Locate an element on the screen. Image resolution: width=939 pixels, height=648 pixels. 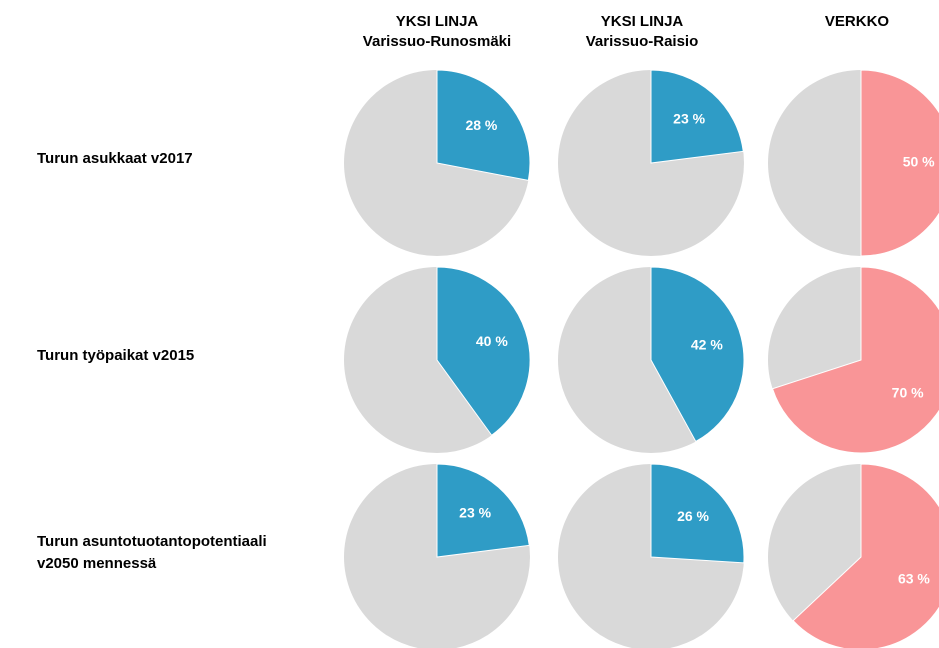
row-label: v2050 mennessä is located at coordinates (97, 563).